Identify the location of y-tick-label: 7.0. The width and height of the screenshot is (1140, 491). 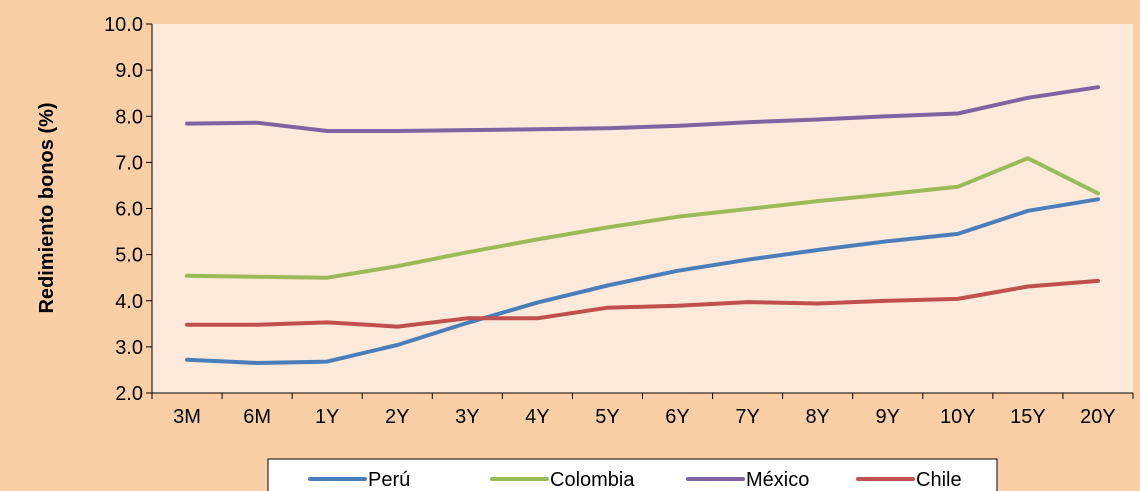
(129, 163).